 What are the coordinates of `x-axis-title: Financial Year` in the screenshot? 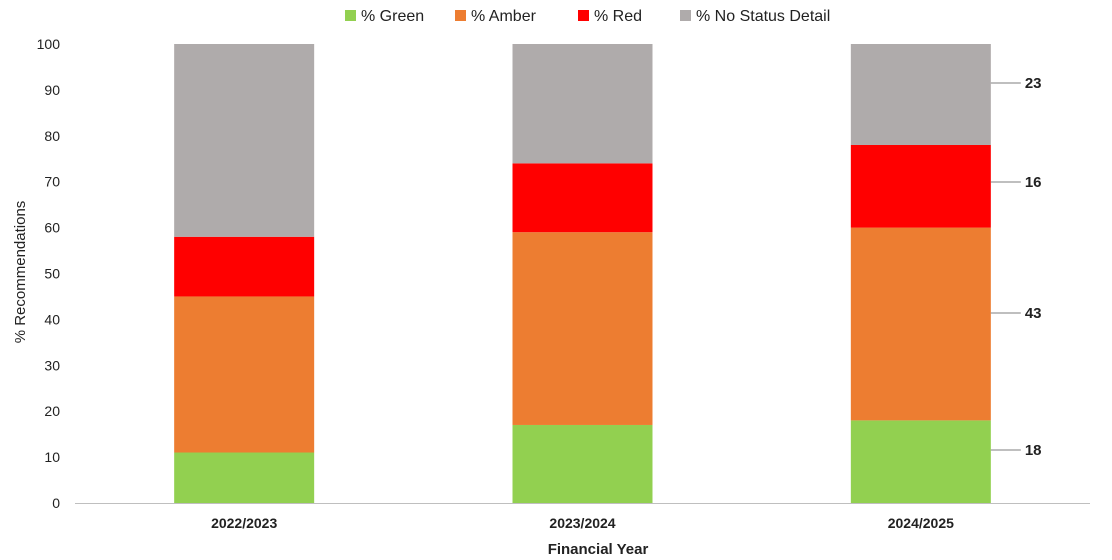 It's located at (598, 549).